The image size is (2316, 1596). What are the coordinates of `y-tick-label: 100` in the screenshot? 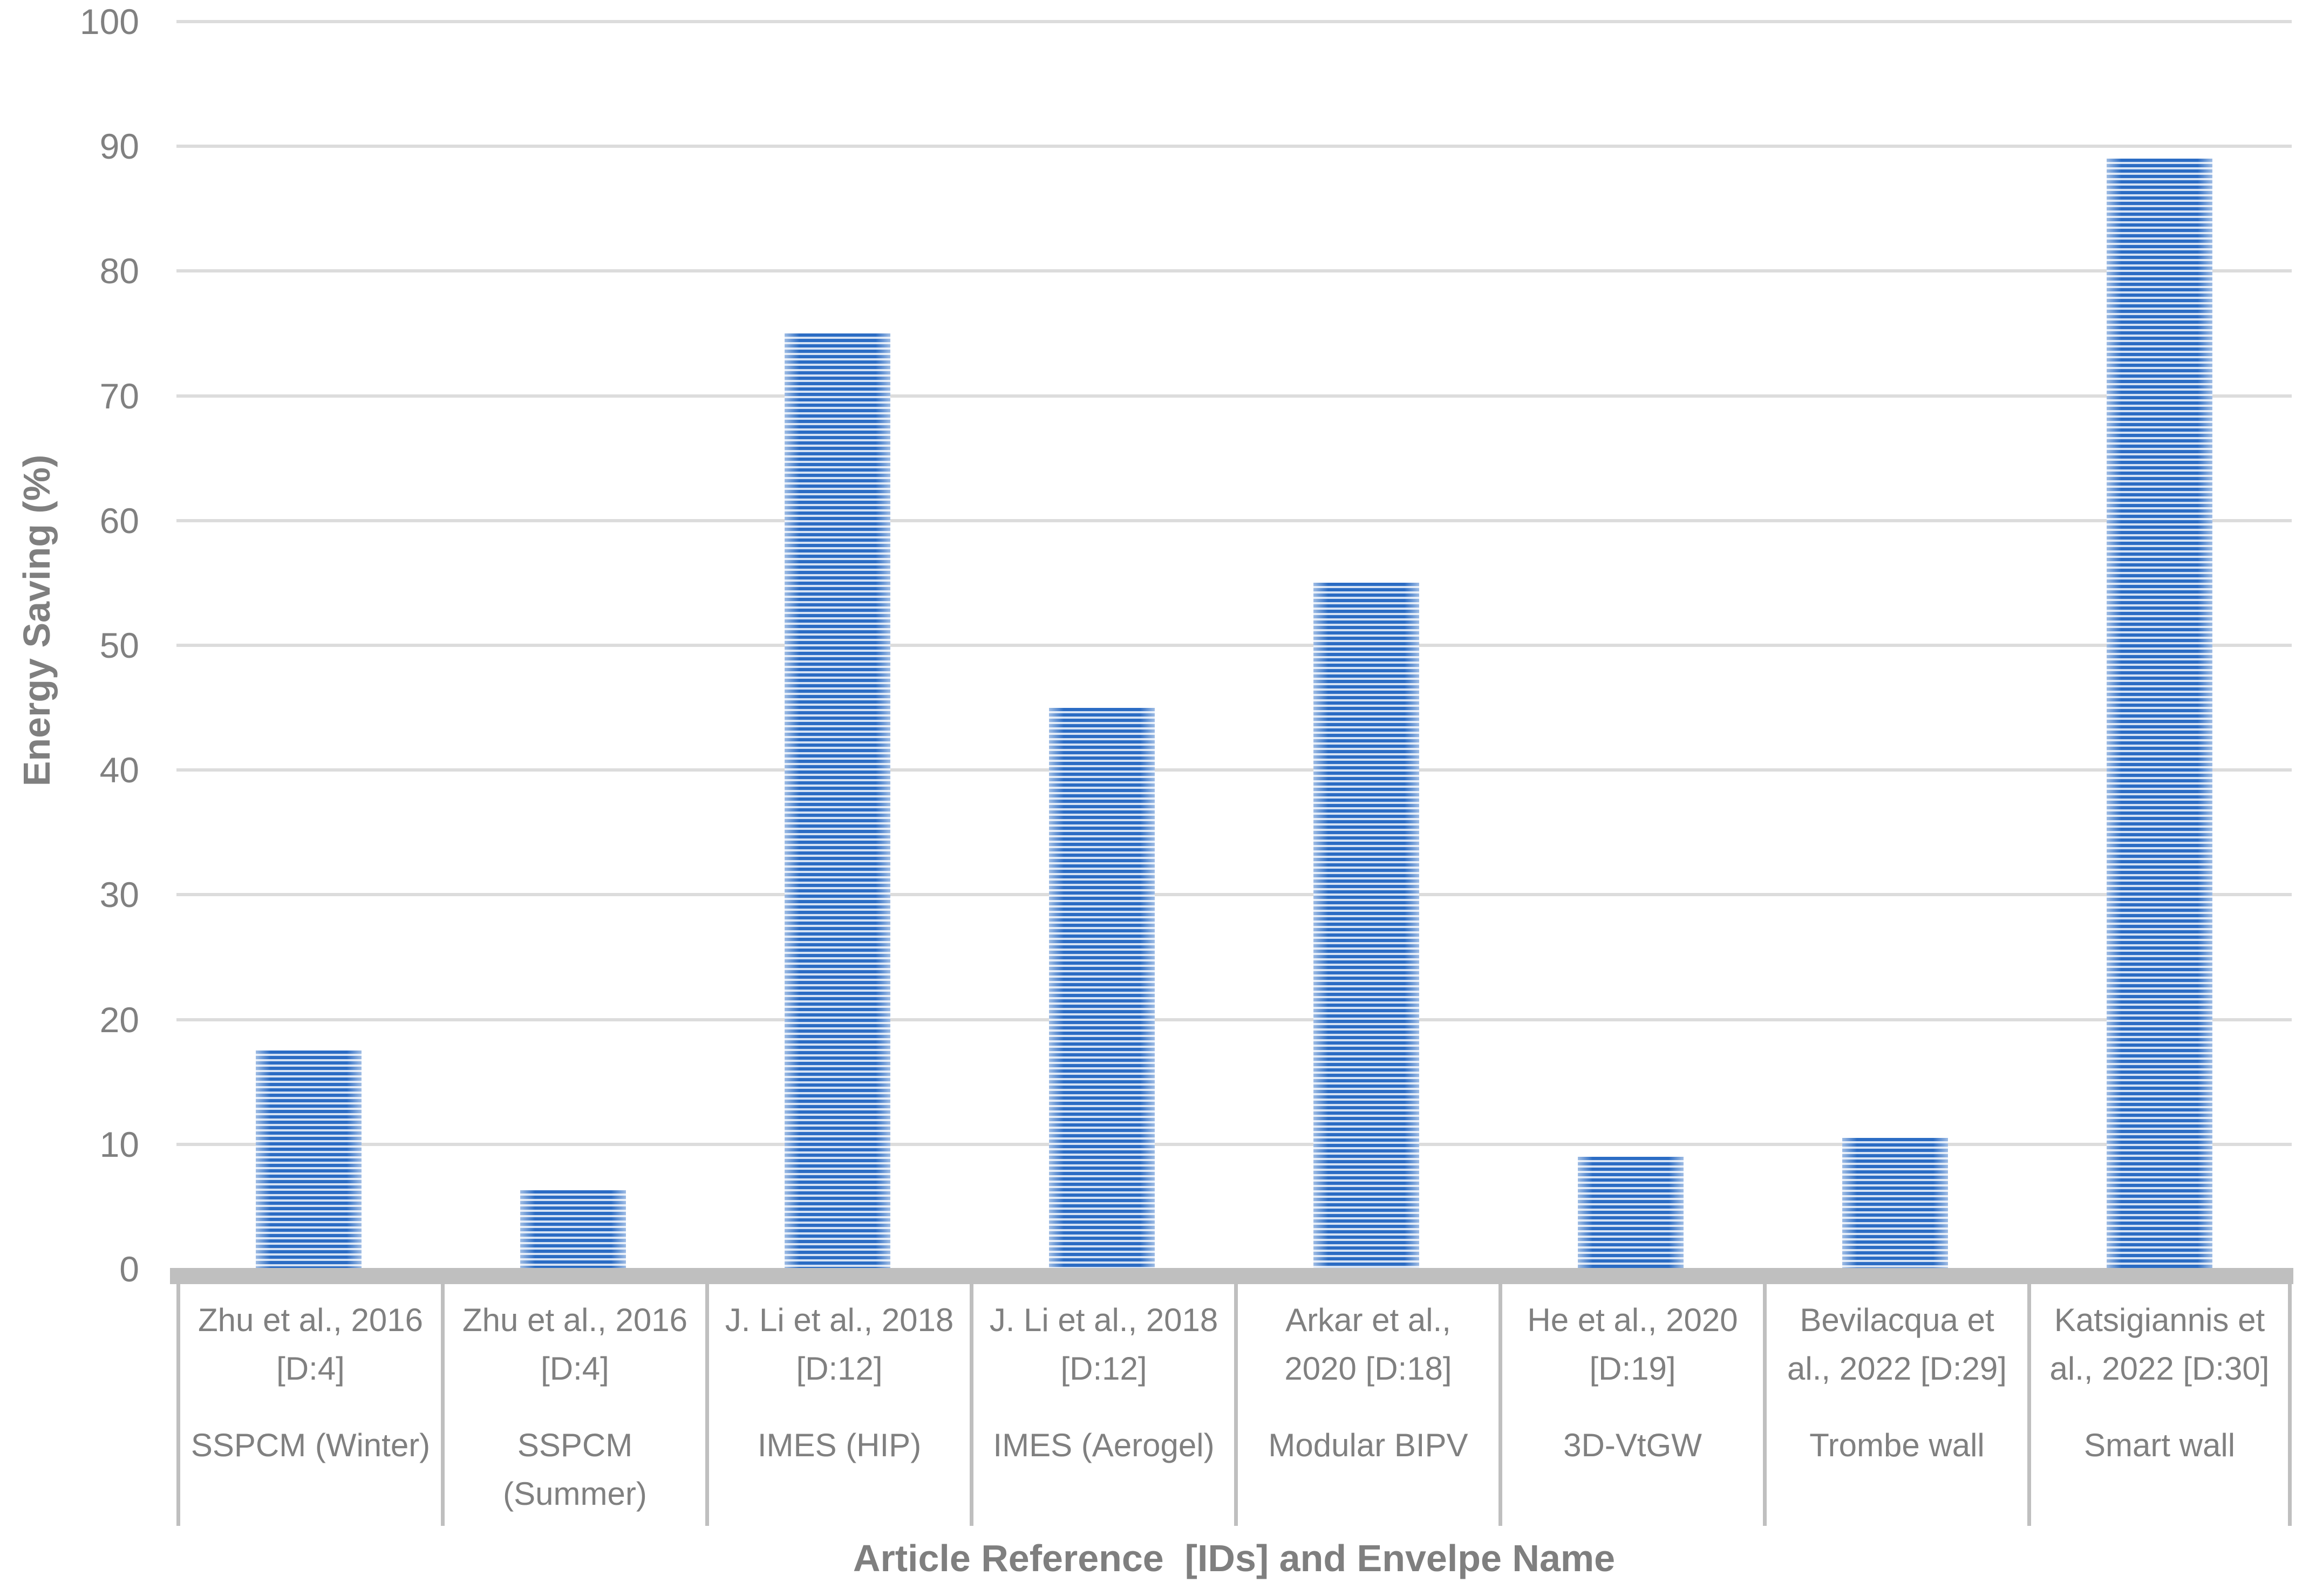 It's located at (109, 22).